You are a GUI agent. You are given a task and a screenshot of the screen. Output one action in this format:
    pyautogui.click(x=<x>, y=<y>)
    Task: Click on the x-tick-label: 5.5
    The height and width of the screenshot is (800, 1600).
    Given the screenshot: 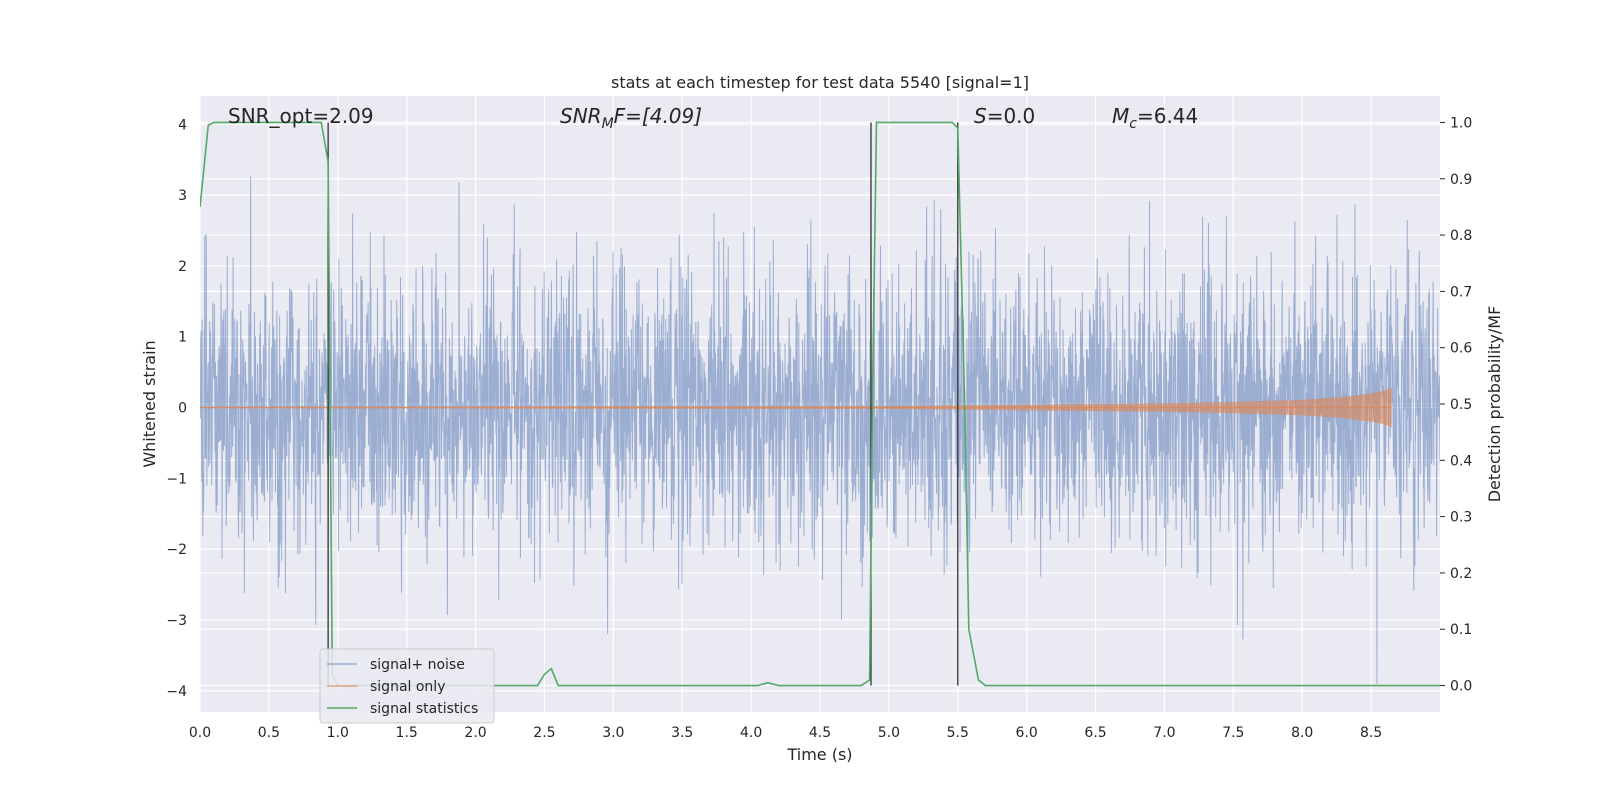 What is the action you would take?
    pyautogui.click(x=958, y=733)
    